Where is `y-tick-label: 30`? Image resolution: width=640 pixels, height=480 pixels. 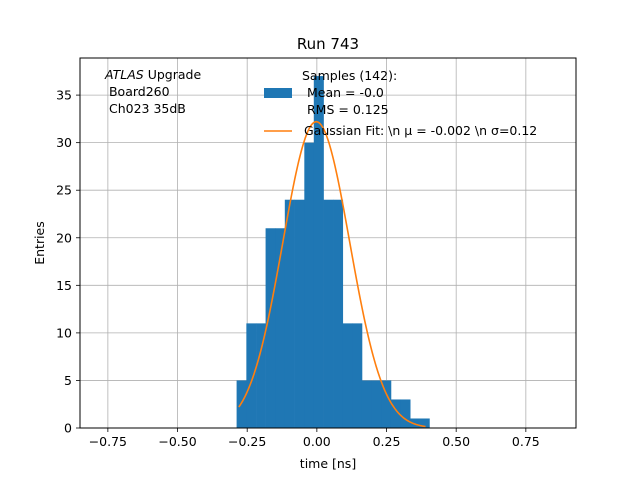
y-tick-label: 30 is located at coordinates (64, 142).